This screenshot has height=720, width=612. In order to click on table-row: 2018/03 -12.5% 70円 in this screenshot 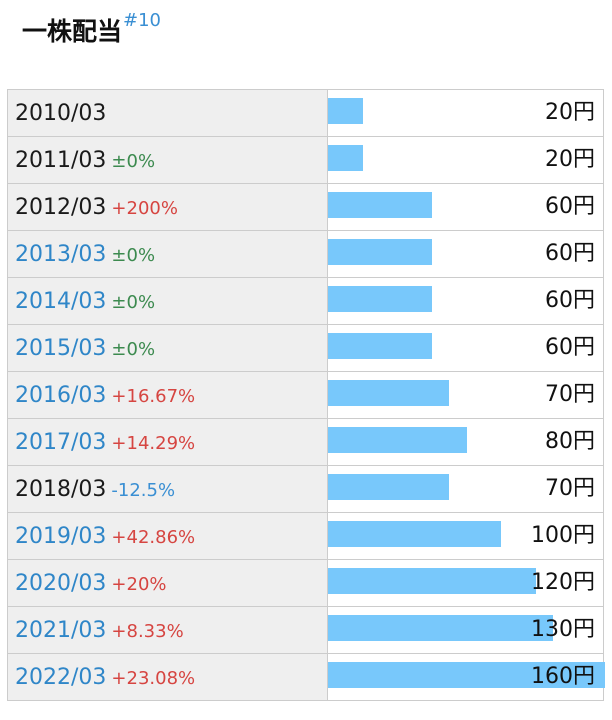, I will do `click(305, 489)`.